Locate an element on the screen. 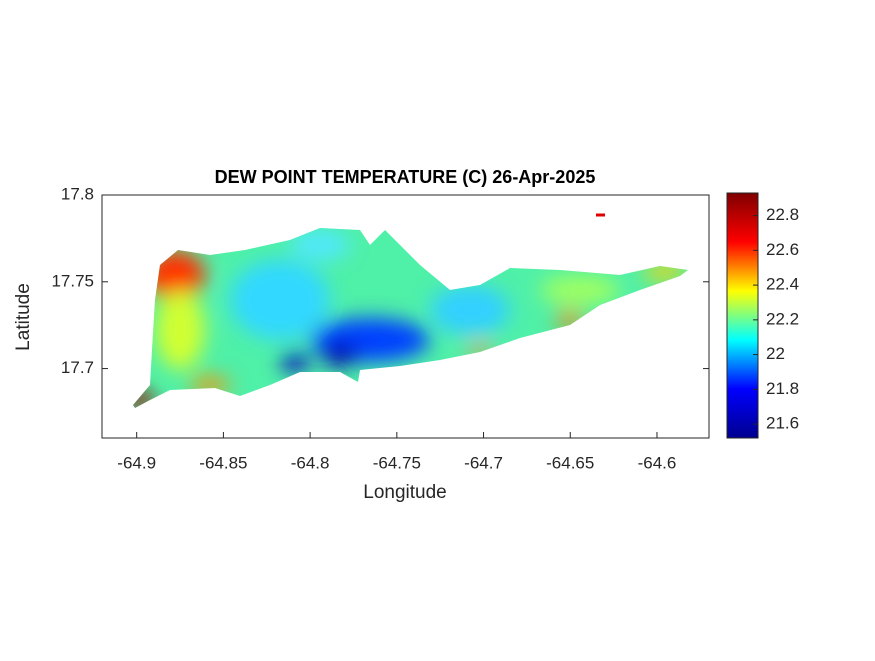 This screenshot has height=661, width=875. chart-title: DEW POINT TEMPERATURE (C) 26-Apr-2025 is located at coordinates (405, 177).